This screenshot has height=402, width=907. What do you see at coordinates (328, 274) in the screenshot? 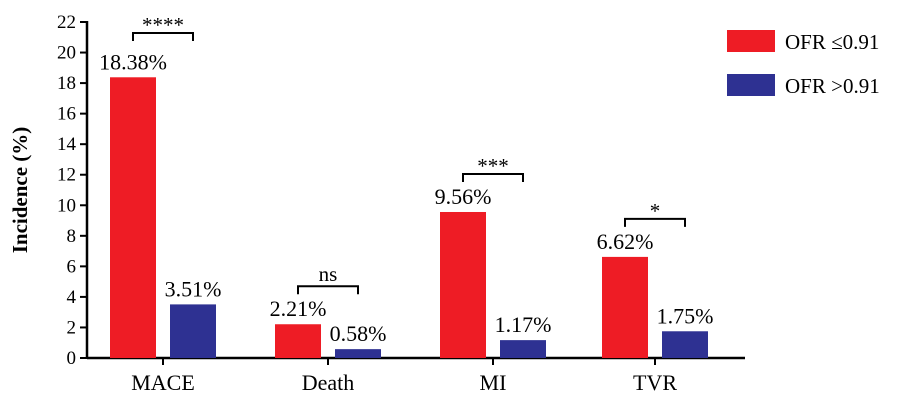
I see `significance-label: ns` at bounding box center [328, 274].